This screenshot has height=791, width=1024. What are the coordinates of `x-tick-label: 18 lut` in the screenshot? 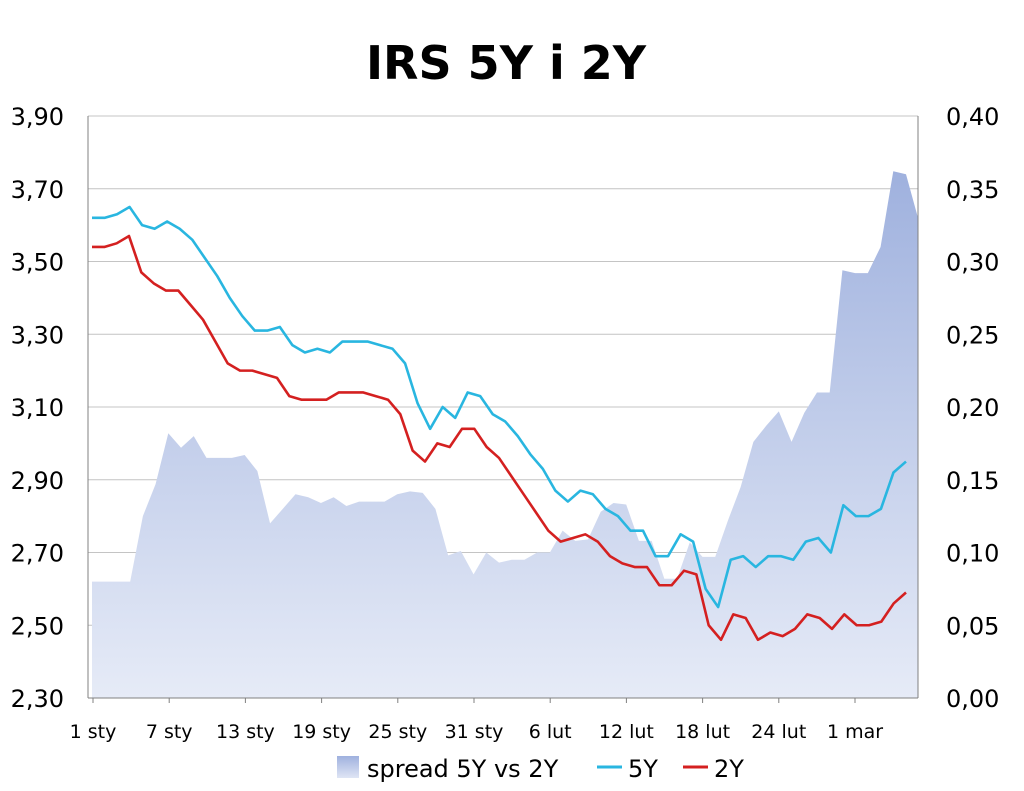 It's located at (702, 732).